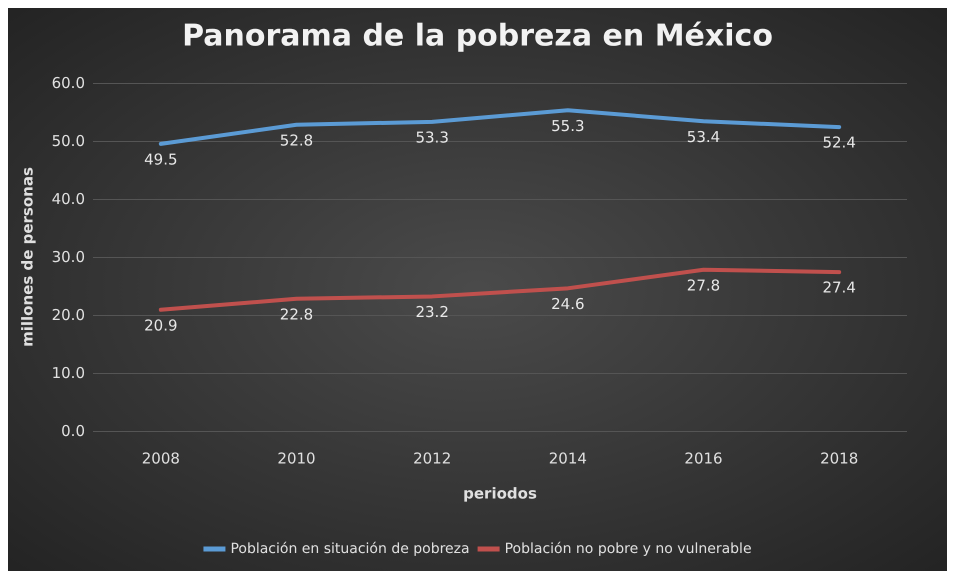  Describe the element at coordinates (161, 459) in the screenshot. I see `x-tick-label: 2008` at that location.